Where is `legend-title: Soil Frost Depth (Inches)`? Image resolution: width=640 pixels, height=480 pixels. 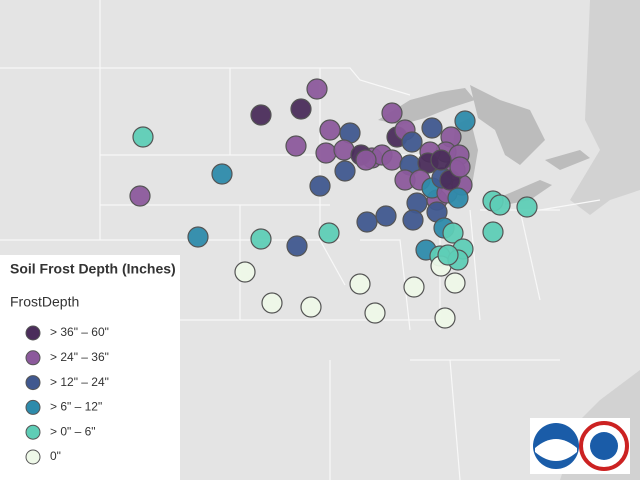 legend-title: Soil Frost Depth (Inches) is located at coordinates (93, 269).